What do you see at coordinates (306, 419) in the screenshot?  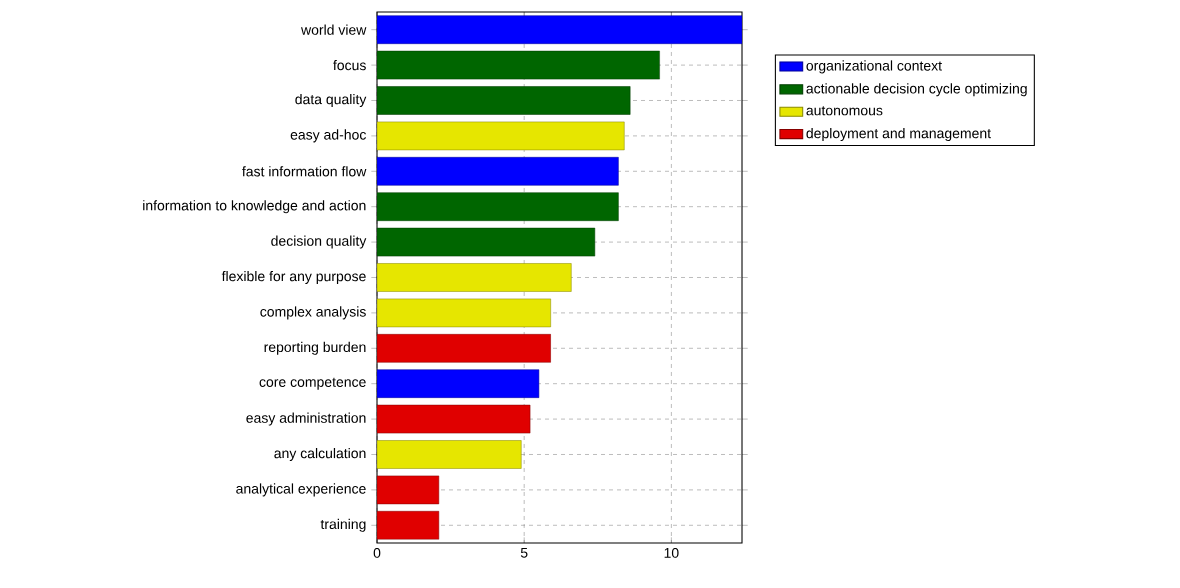 I see `y-tick-label: easy administration` at bounding box center [306, 419].